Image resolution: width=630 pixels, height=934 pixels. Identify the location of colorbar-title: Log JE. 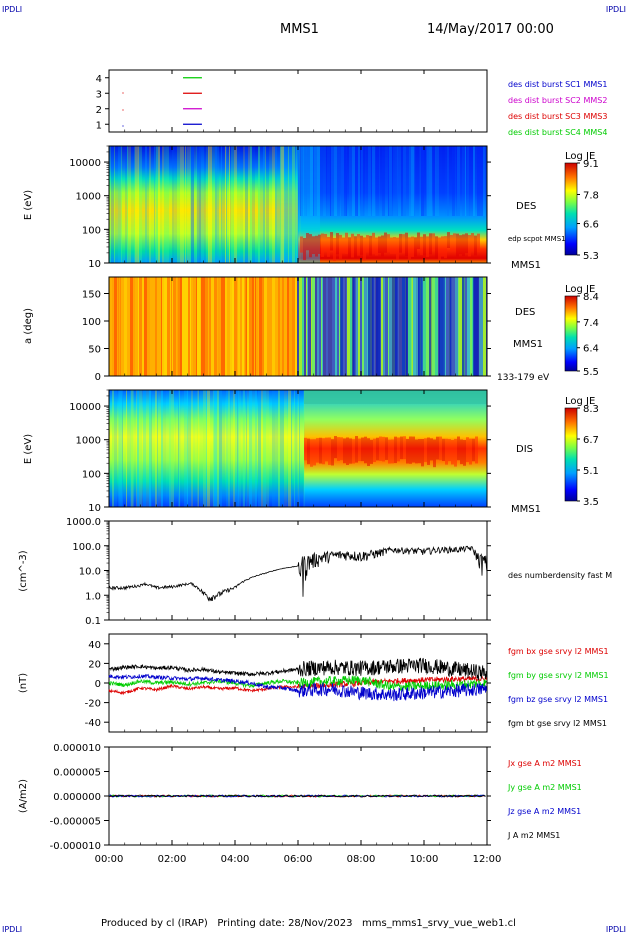
(580, 289).